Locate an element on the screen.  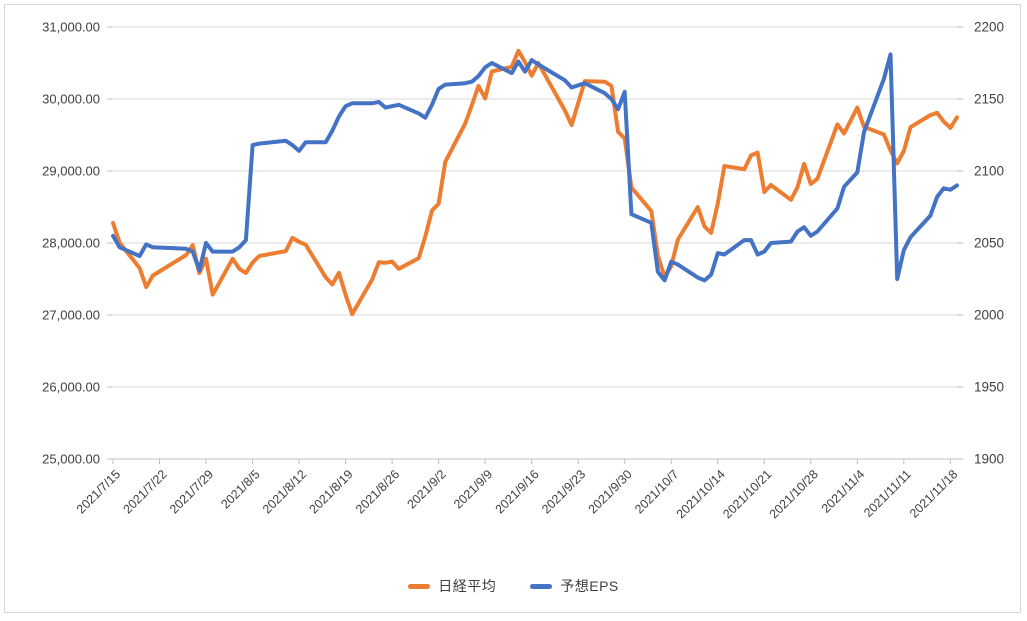
svg-text: 2021/9/23 is located at coordinates (563, 491).